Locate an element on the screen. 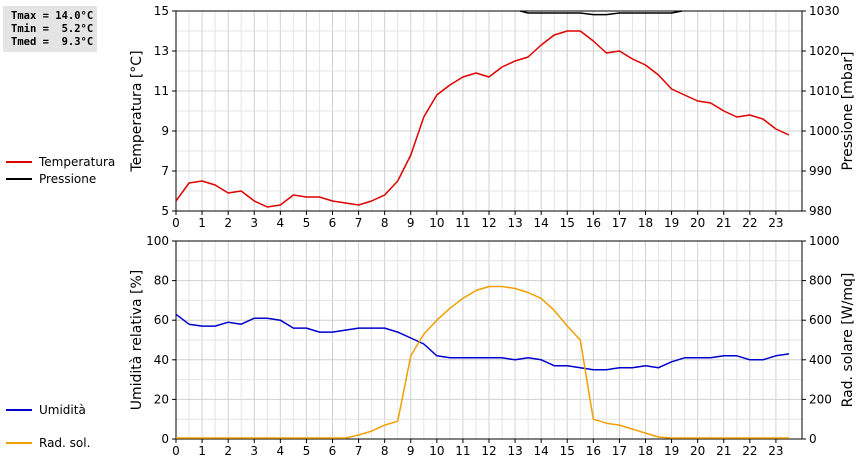 The height and width of the screenshot is (460, 860). legend-swatch-pressione is located at coordinates (19, 179).